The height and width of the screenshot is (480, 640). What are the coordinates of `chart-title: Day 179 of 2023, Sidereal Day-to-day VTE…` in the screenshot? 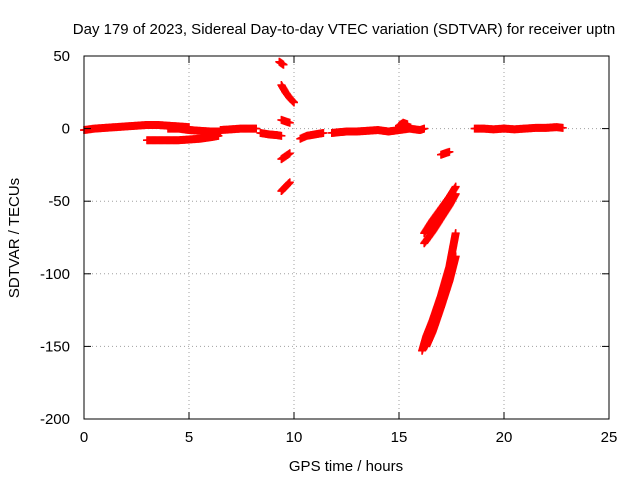 It's located at (344, 29).